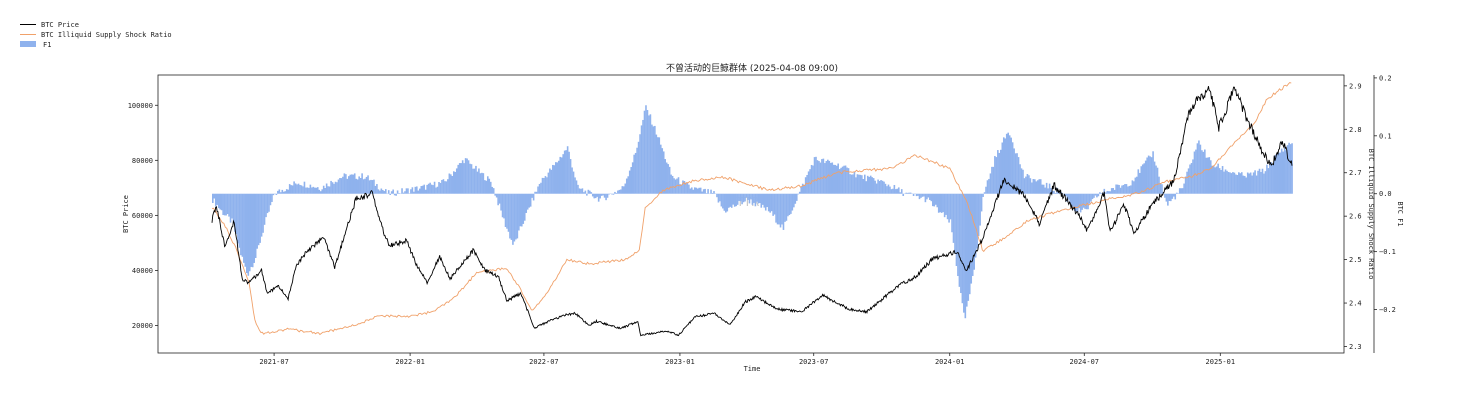 The width and height of the screenshot is (1470, 400). What do you see at coordinates (60, 25) in the screenshot?
I see `legend-label-price: BTC Price` at bounding box center [60, 25].